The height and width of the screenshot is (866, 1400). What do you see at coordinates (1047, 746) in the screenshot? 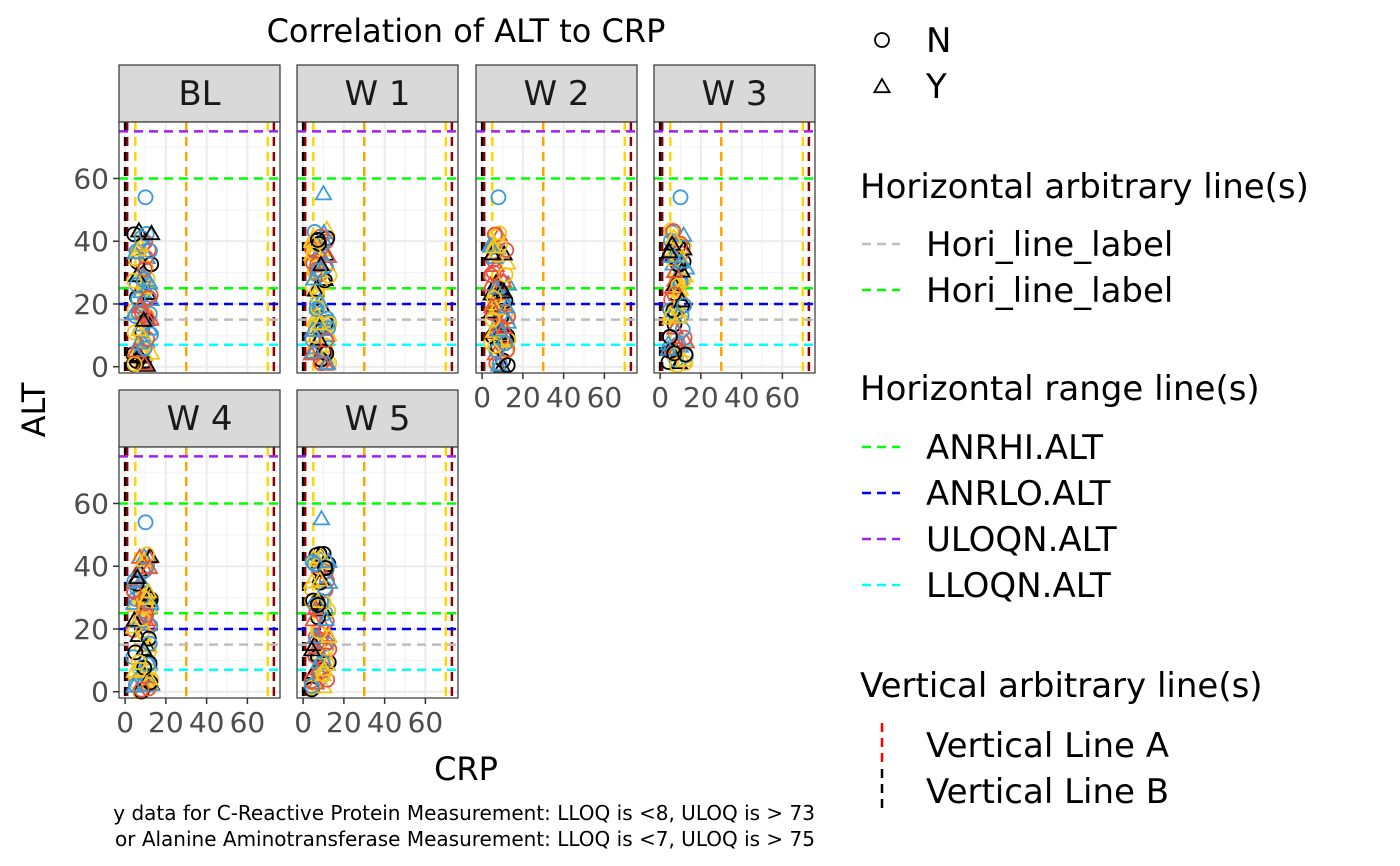
I see `legend-label: Vertical Line A` at bounding box center [1047, 746].